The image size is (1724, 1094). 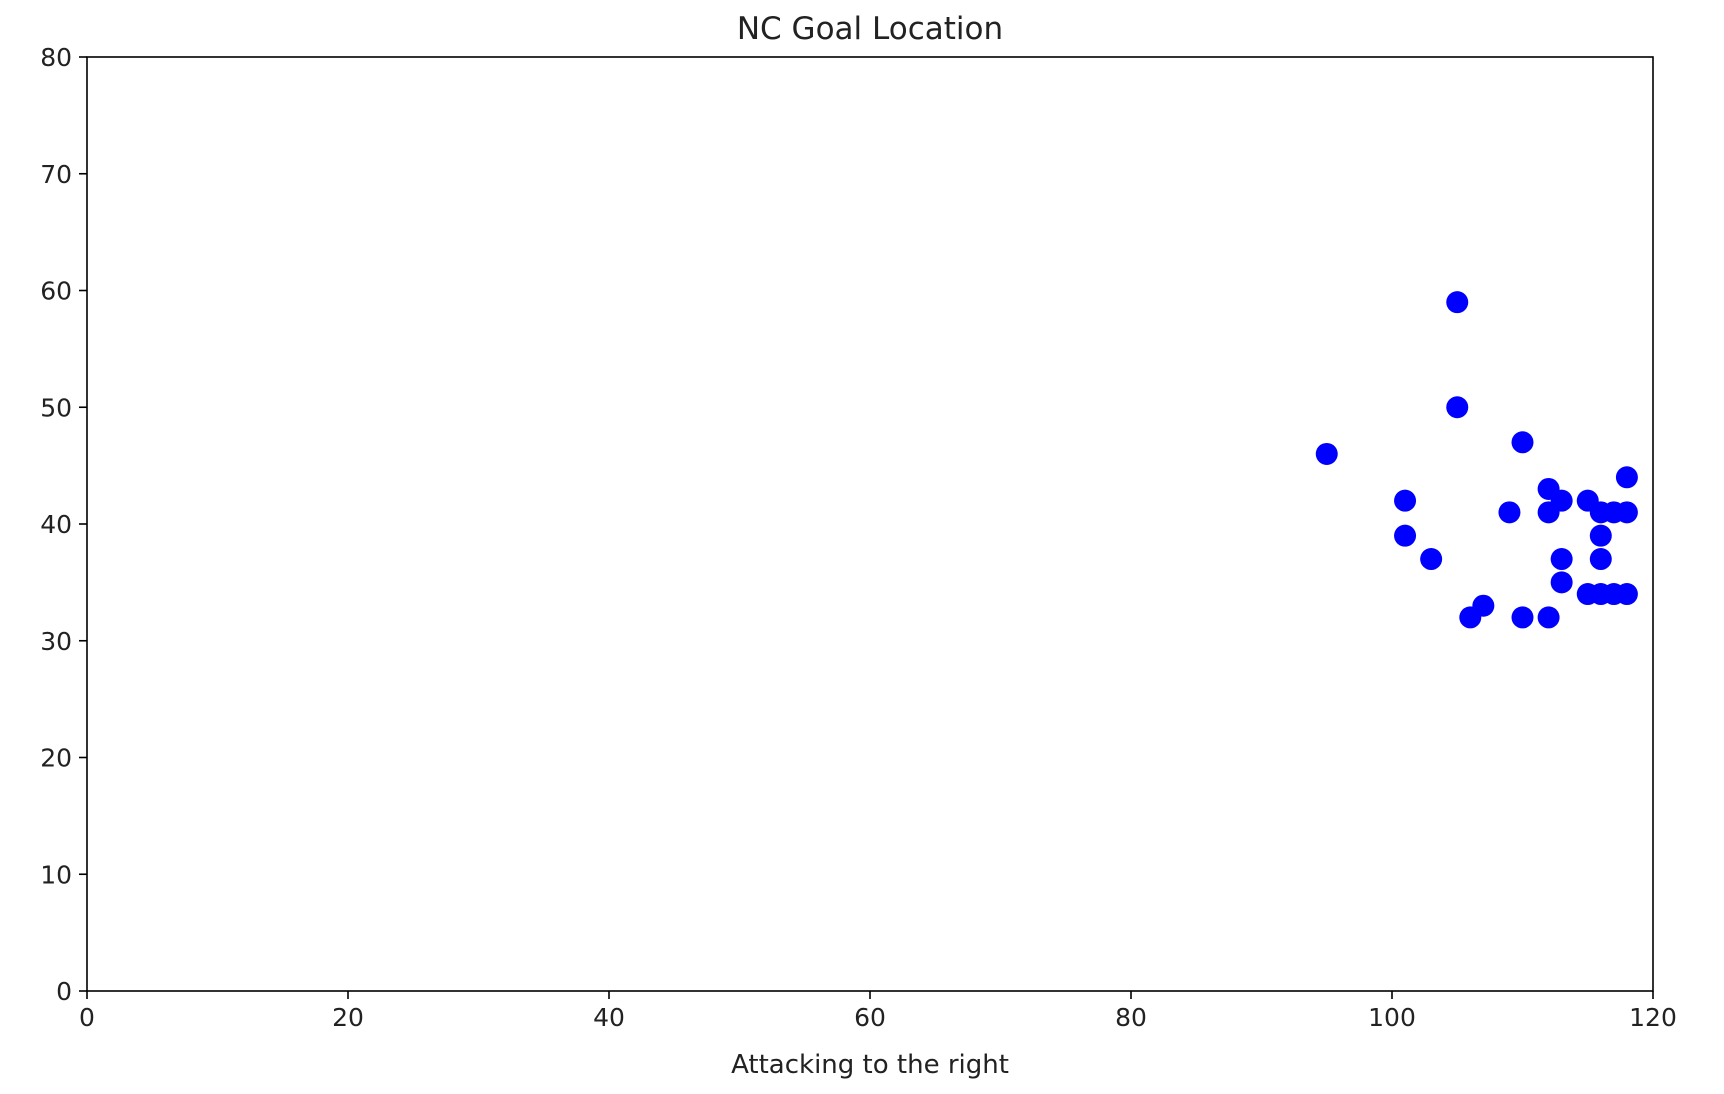 What do you see at coordinates (56, 758) in the screenshot?
I see `y-tick-label: 20` at bounding box center [56, 758].